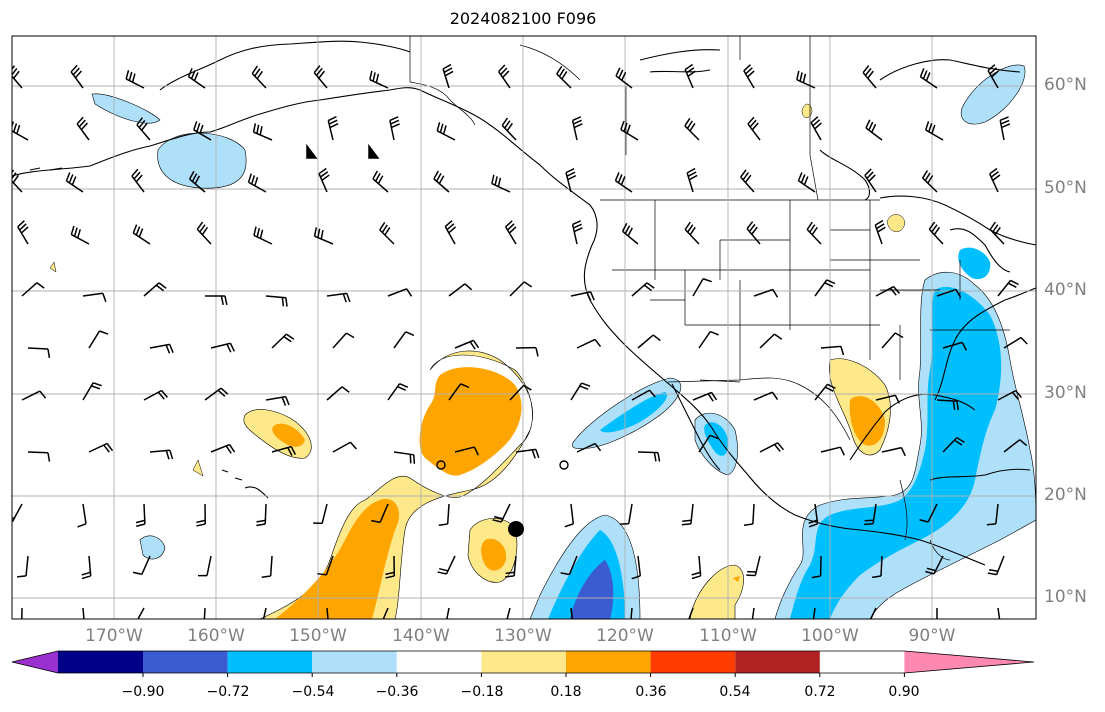 This screenshot has height=712, width=1105. What do you see at coordinates (35, 662) in the screenshot?
I see `colorbar-extend-low` at bounding box center [35, 662].